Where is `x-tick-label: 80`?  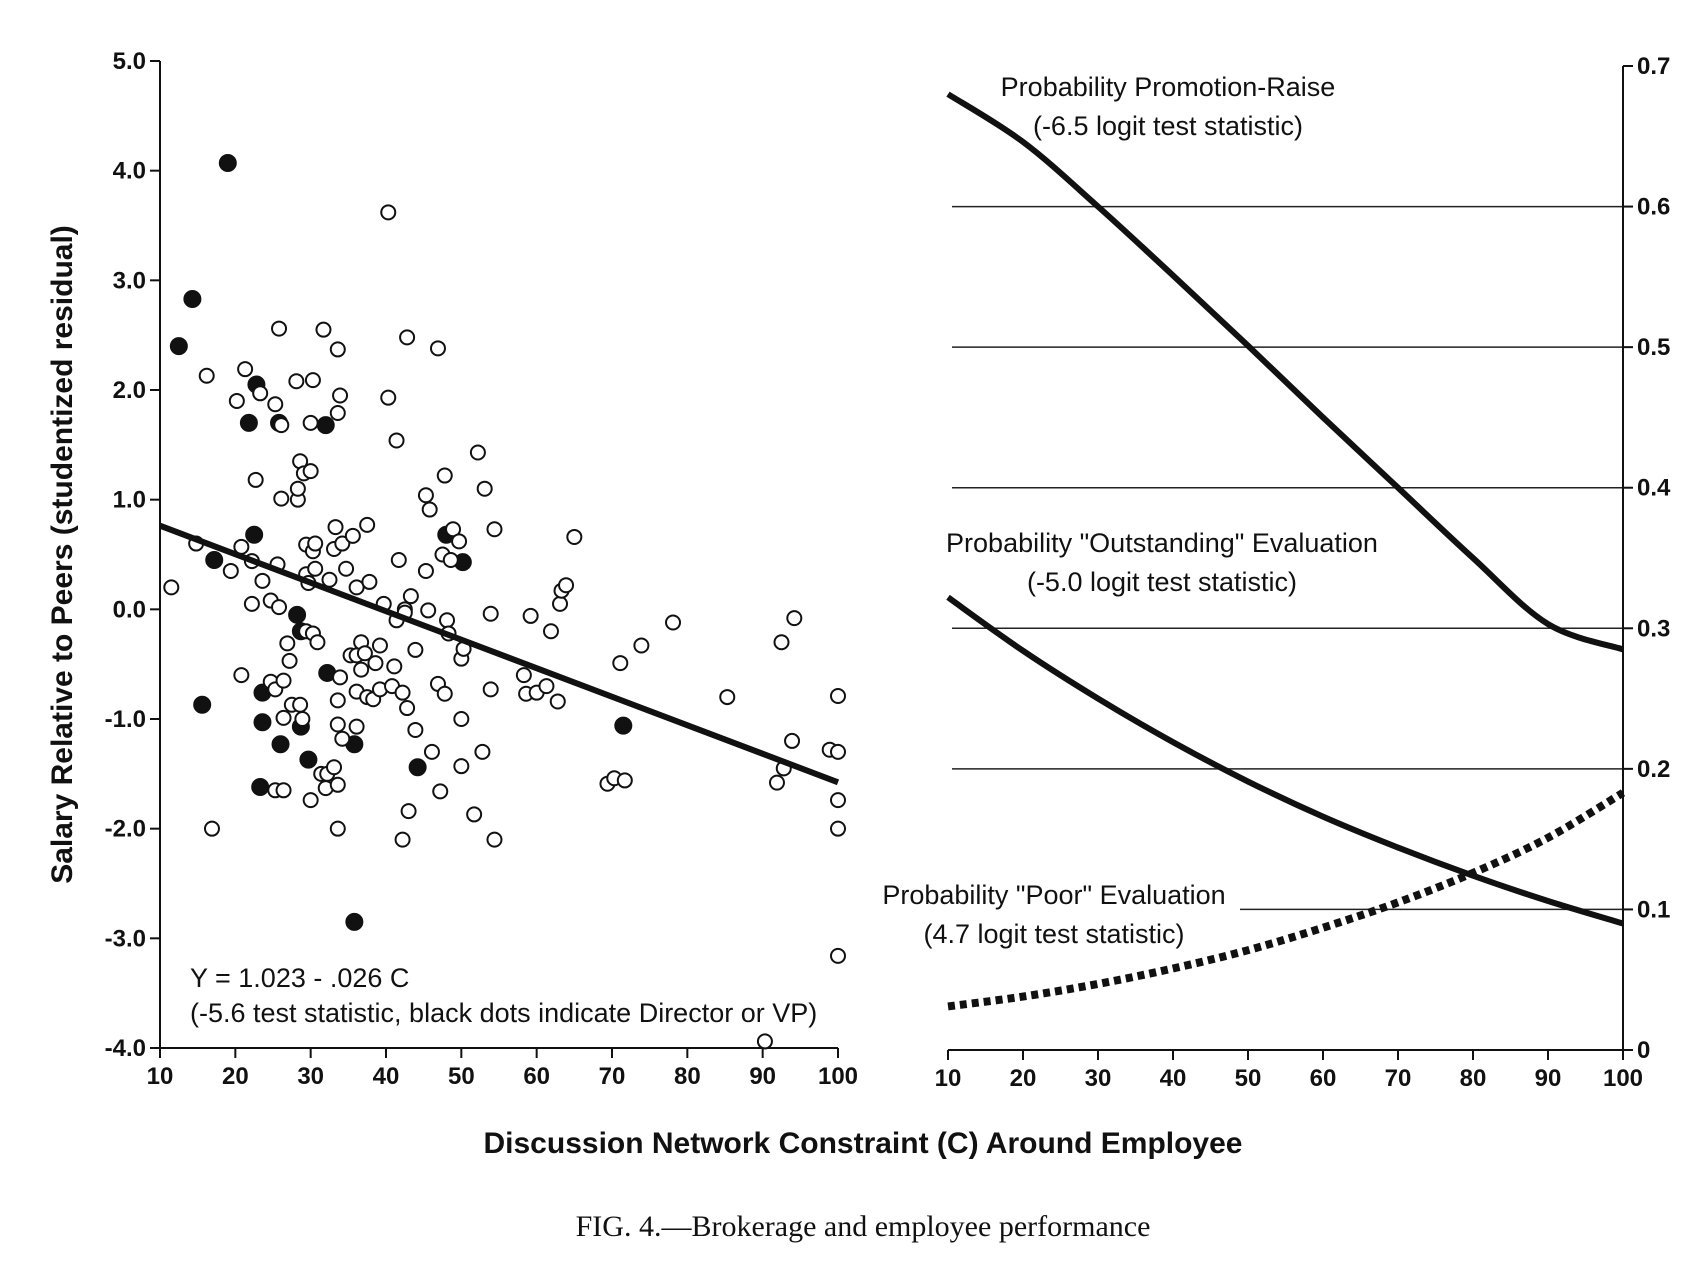
x-tick-label: 80 is located at coordinates (1473, 1078).